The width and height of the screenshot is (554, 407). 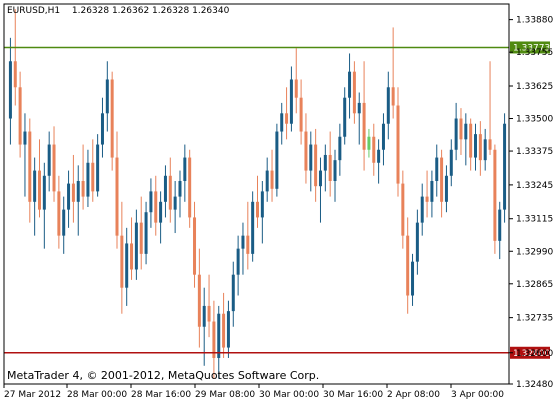 I want to click on x-tick-label: 27 Mar 2012, so click(x=32, y=395).